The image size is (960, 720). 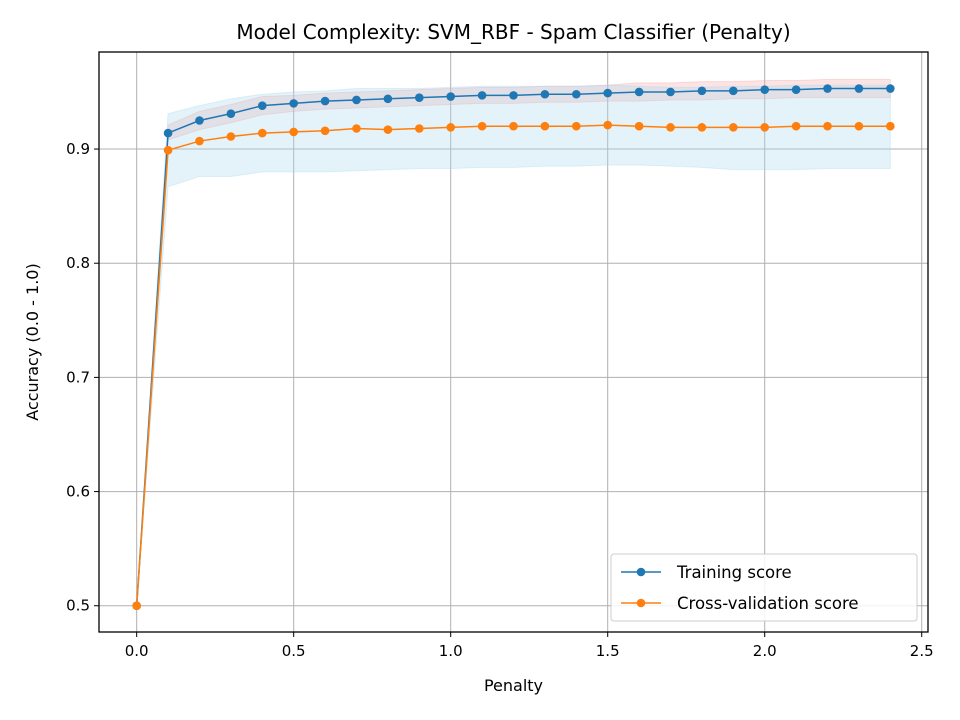 I want to click on legend-box, so click(x=764, y=587).